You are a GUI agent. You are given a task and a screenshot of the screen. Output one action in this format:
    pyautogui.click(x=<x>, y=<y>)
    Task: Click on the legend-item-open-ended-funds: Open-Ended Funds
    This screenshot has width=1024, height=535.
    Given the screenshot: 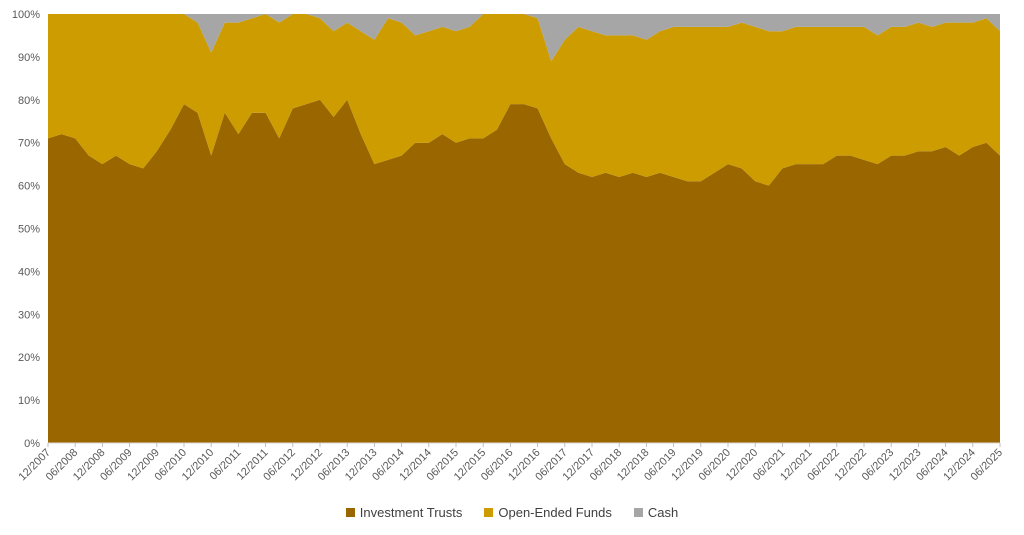 What is the action you would take?
    pyautogui.click(x=548, y=512)
    